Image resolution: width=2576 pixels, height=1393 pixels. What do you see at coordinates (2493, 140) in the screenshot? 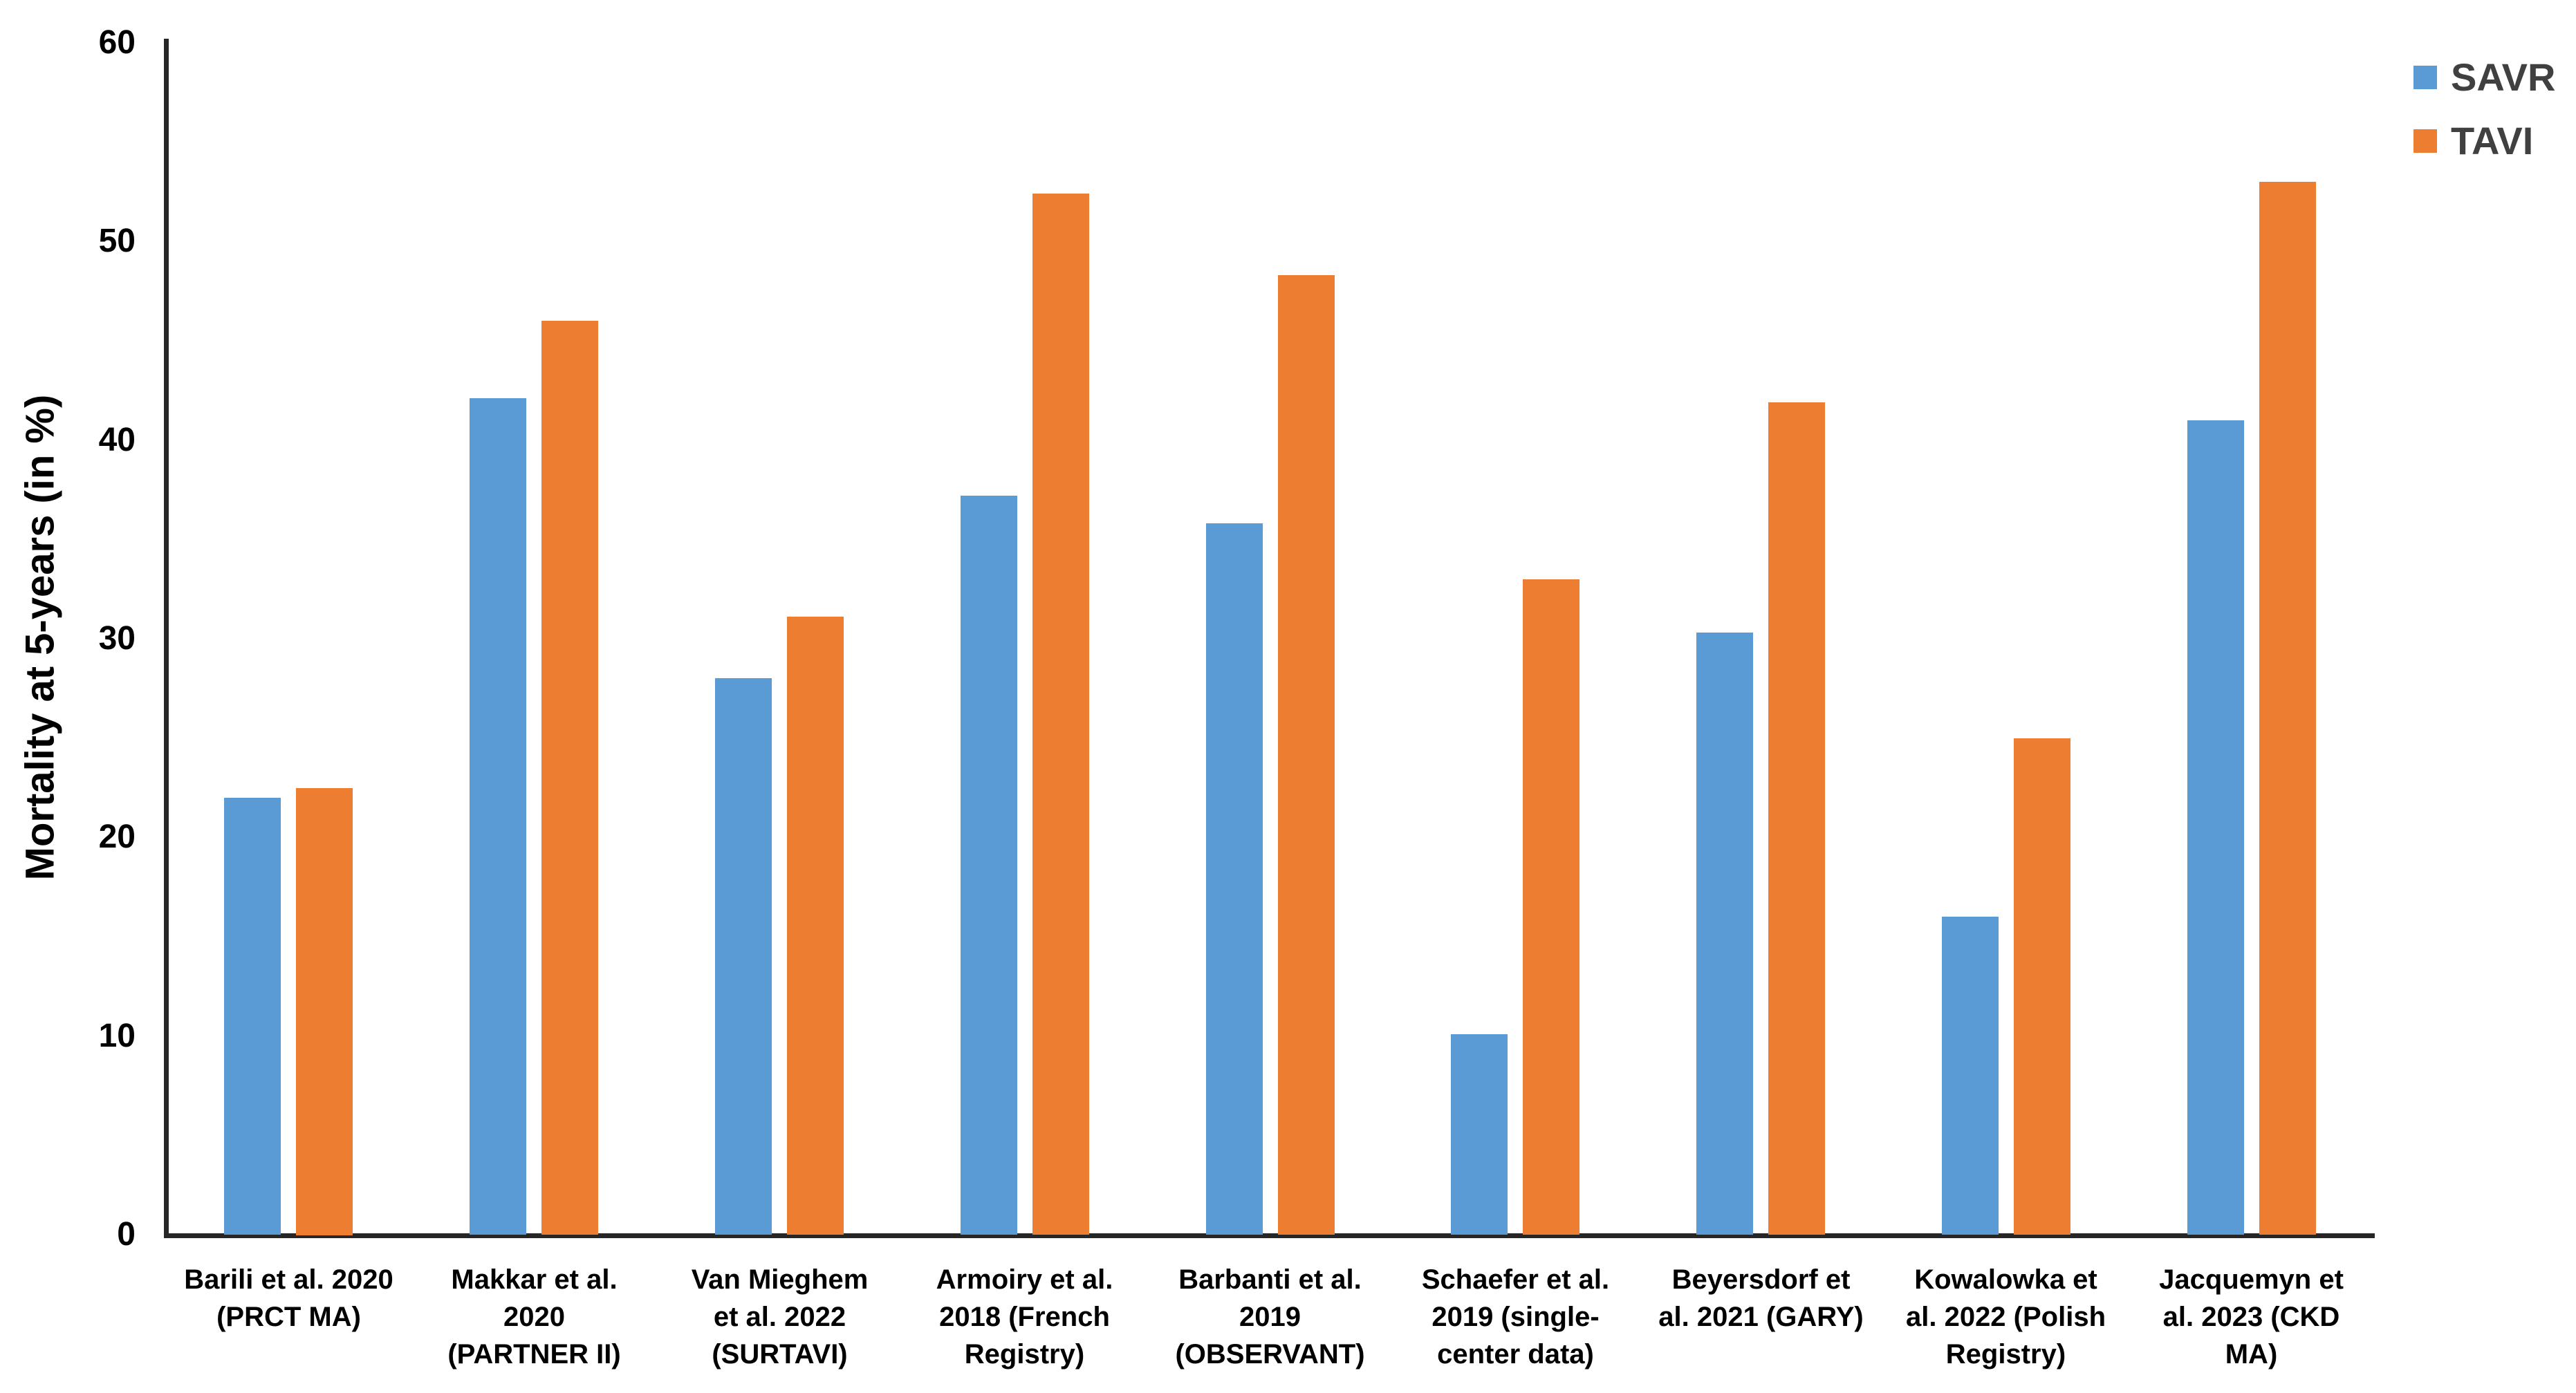
I see `legend-label-tavi: TAVI` at bounding box center [2493, 140].